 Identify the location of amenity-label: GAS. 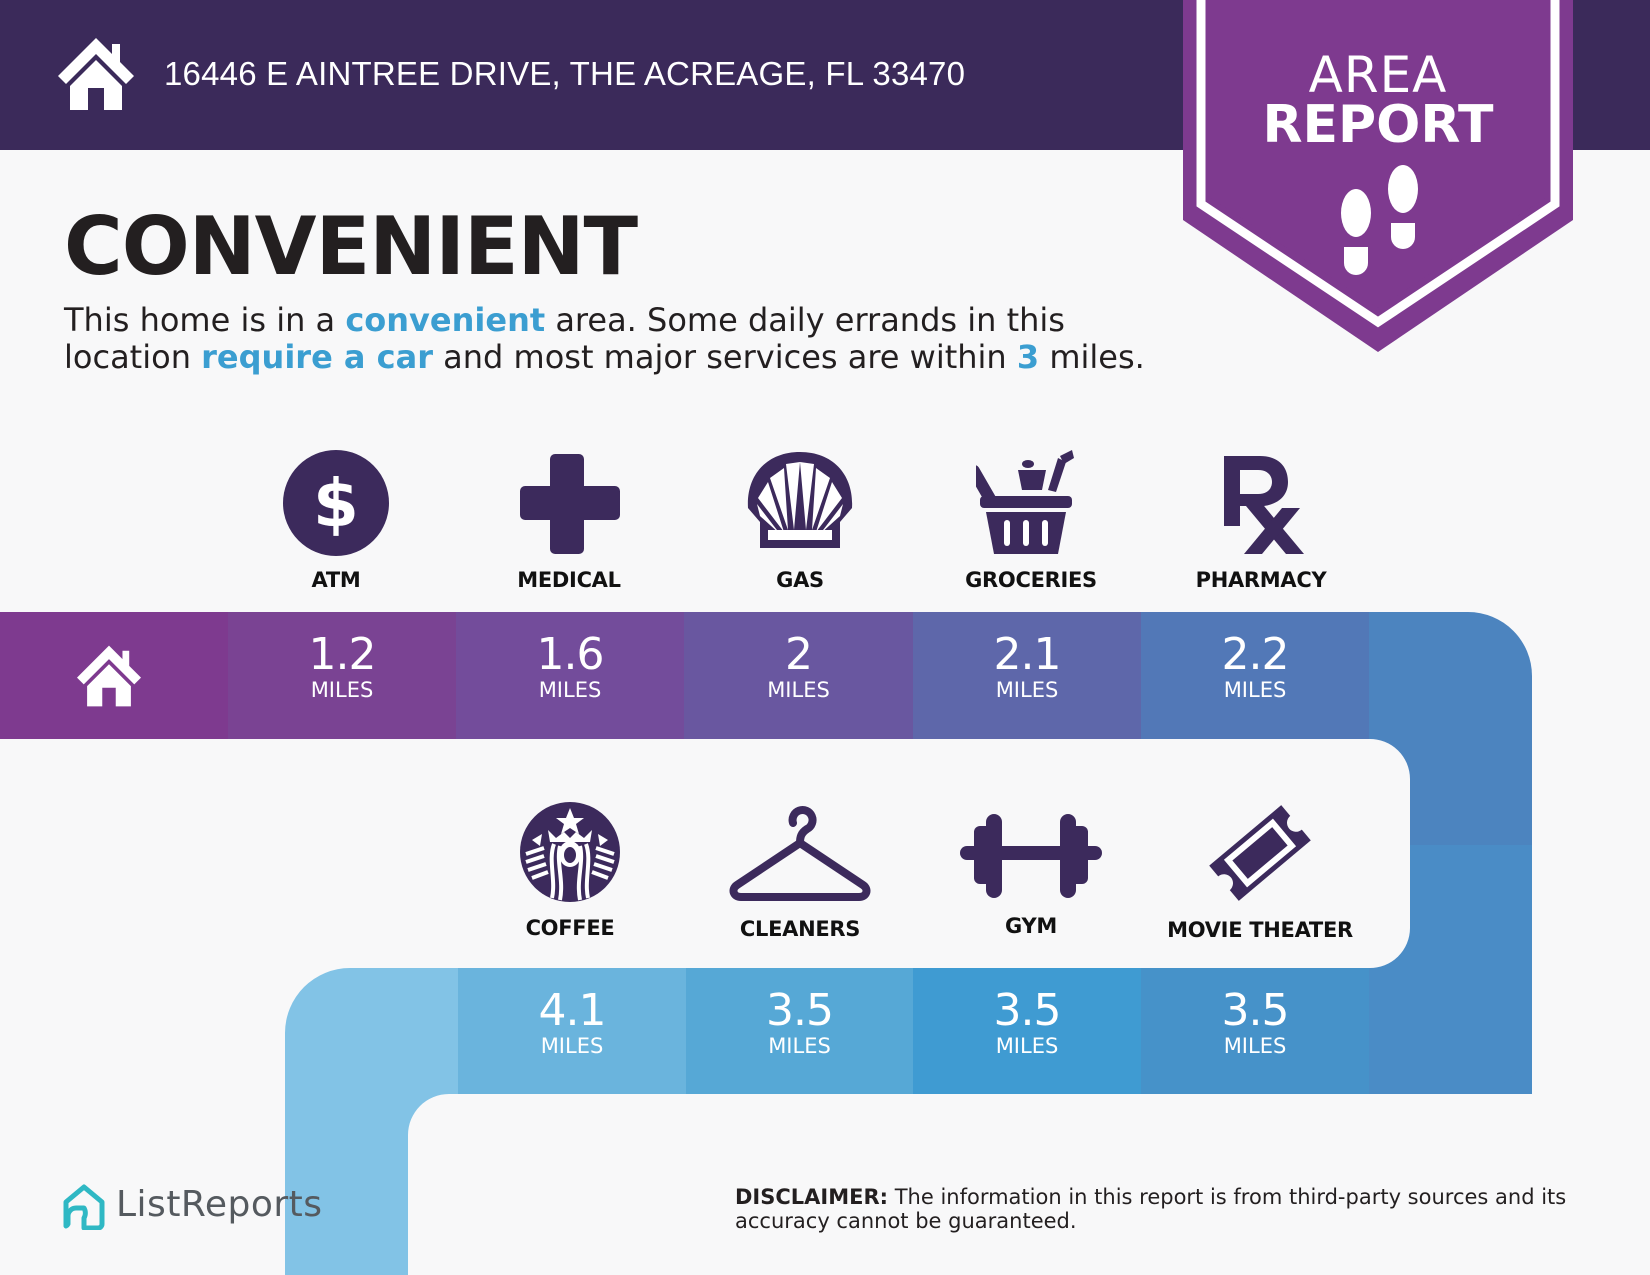
(800, 580).